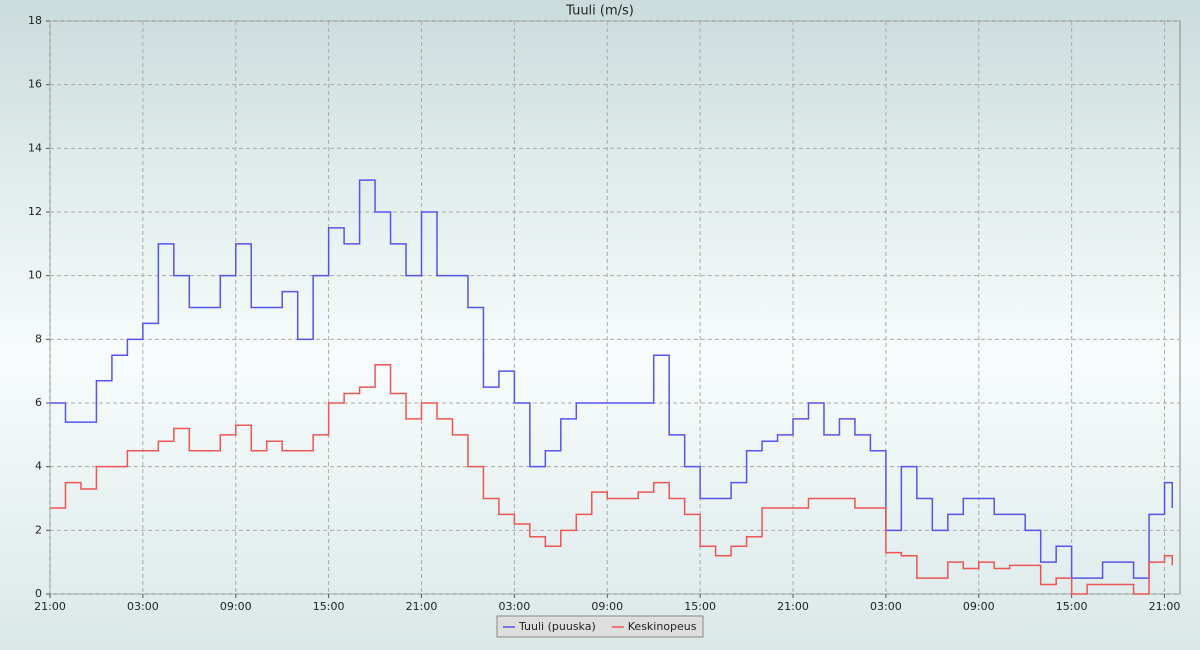  What do you see at coordinates (38, 402) in the screenshot?
I see `y-tick-label: 6` at bounding box center [38, 402].